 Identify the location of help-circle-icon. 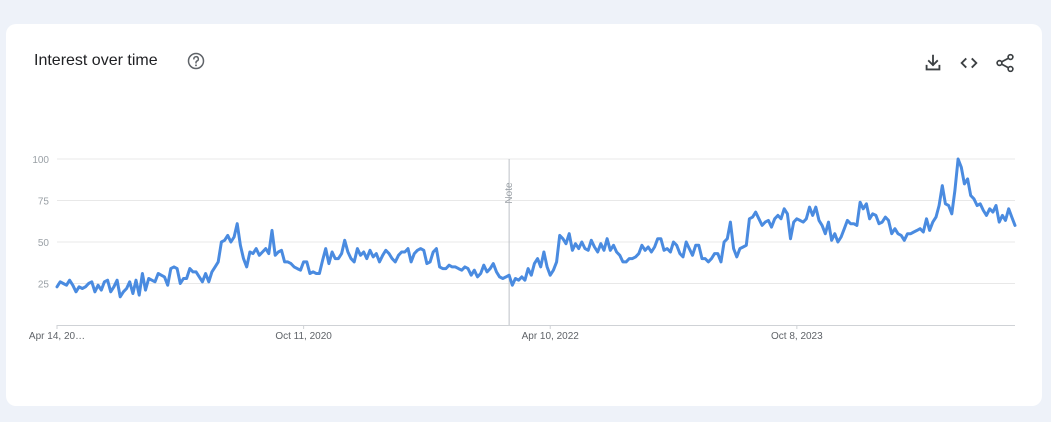
(196, 61).